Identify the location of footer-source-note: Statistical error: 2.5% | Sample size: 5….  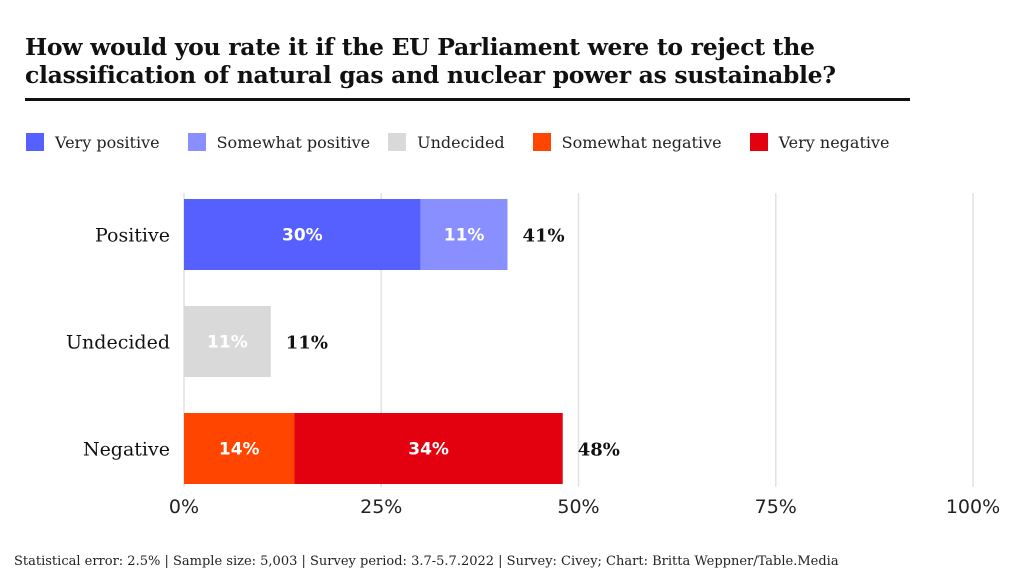
(426, 561).